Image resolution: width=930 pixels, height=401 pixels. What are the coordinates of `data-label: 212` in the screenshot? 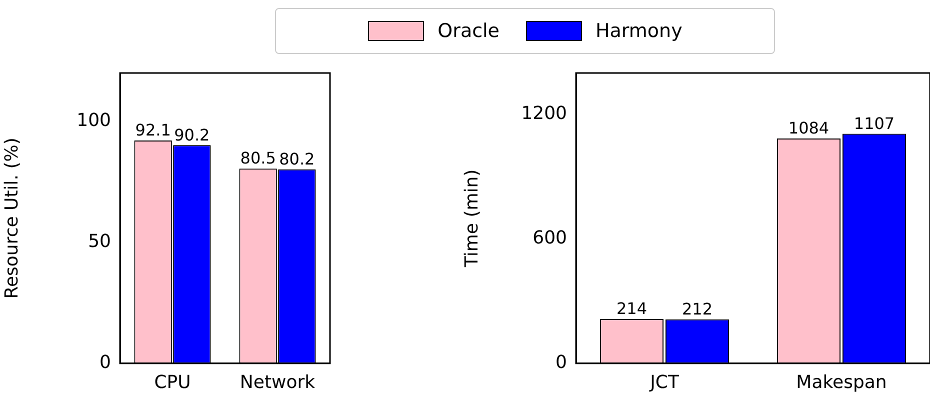 It's located at (697, 309).